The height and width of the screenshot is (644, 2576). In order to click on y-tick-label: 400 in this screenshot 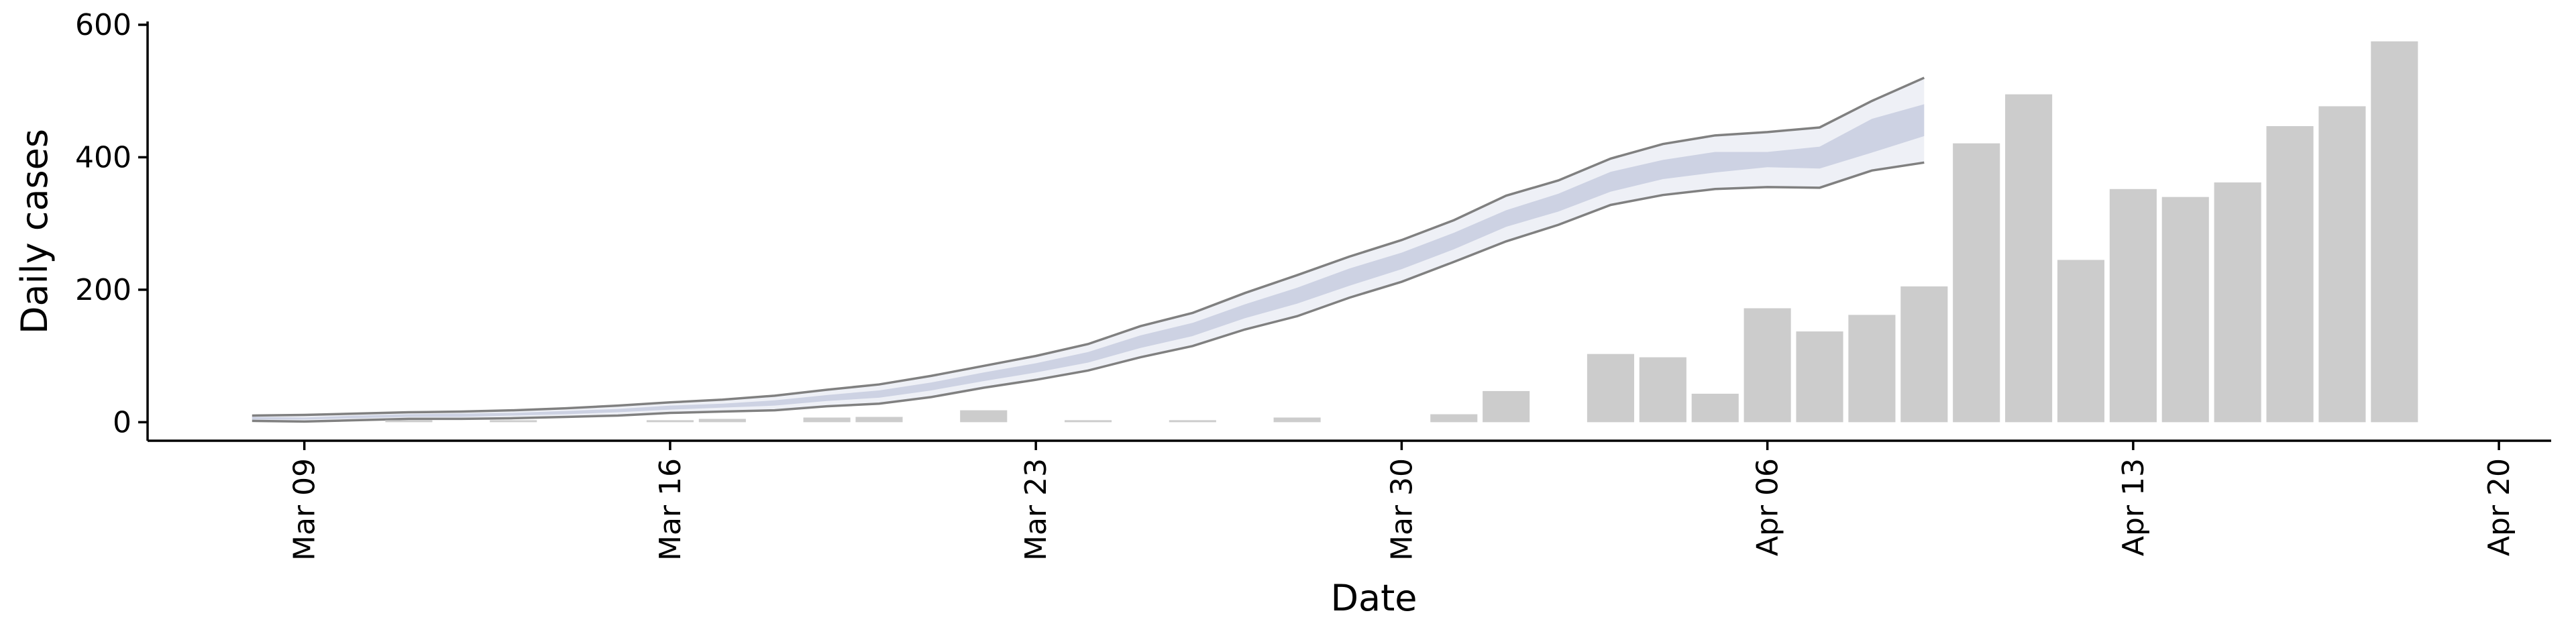, I will do `click(103, 157)`.